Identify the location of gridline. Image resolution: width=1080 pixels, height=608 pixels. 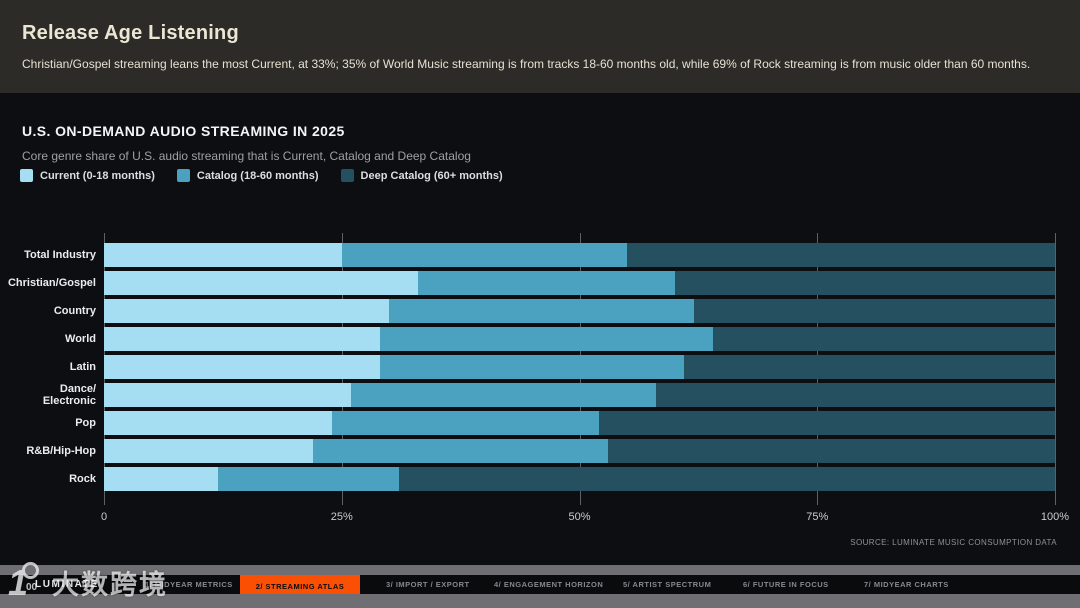
(1055, 369).